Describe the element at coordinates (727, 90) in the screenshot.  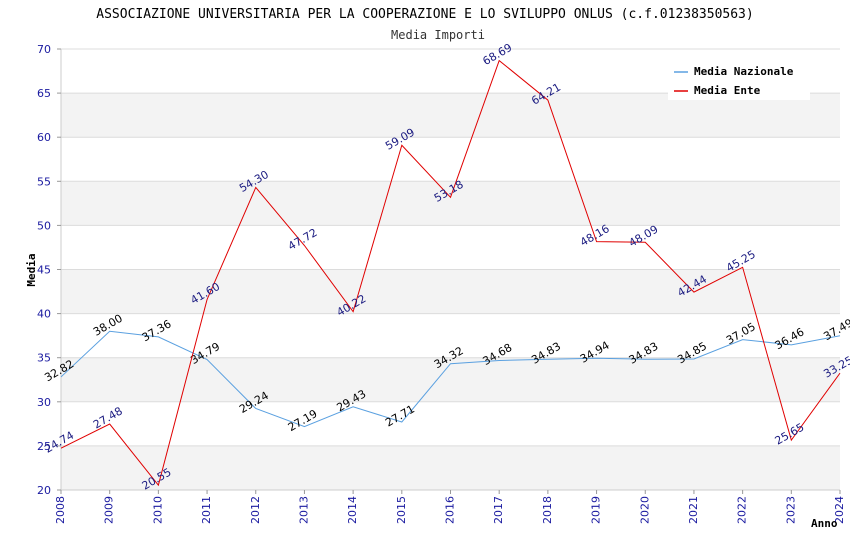
I see `legend-label-ente: Media Ente` at that location.